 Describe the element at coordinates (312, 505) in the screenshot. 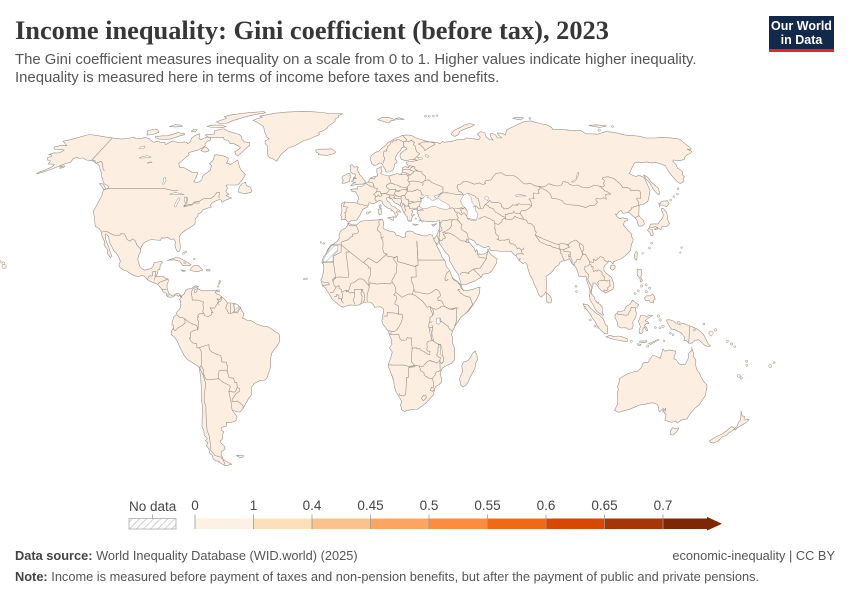

I see `svg-text: 0.4` at that location.